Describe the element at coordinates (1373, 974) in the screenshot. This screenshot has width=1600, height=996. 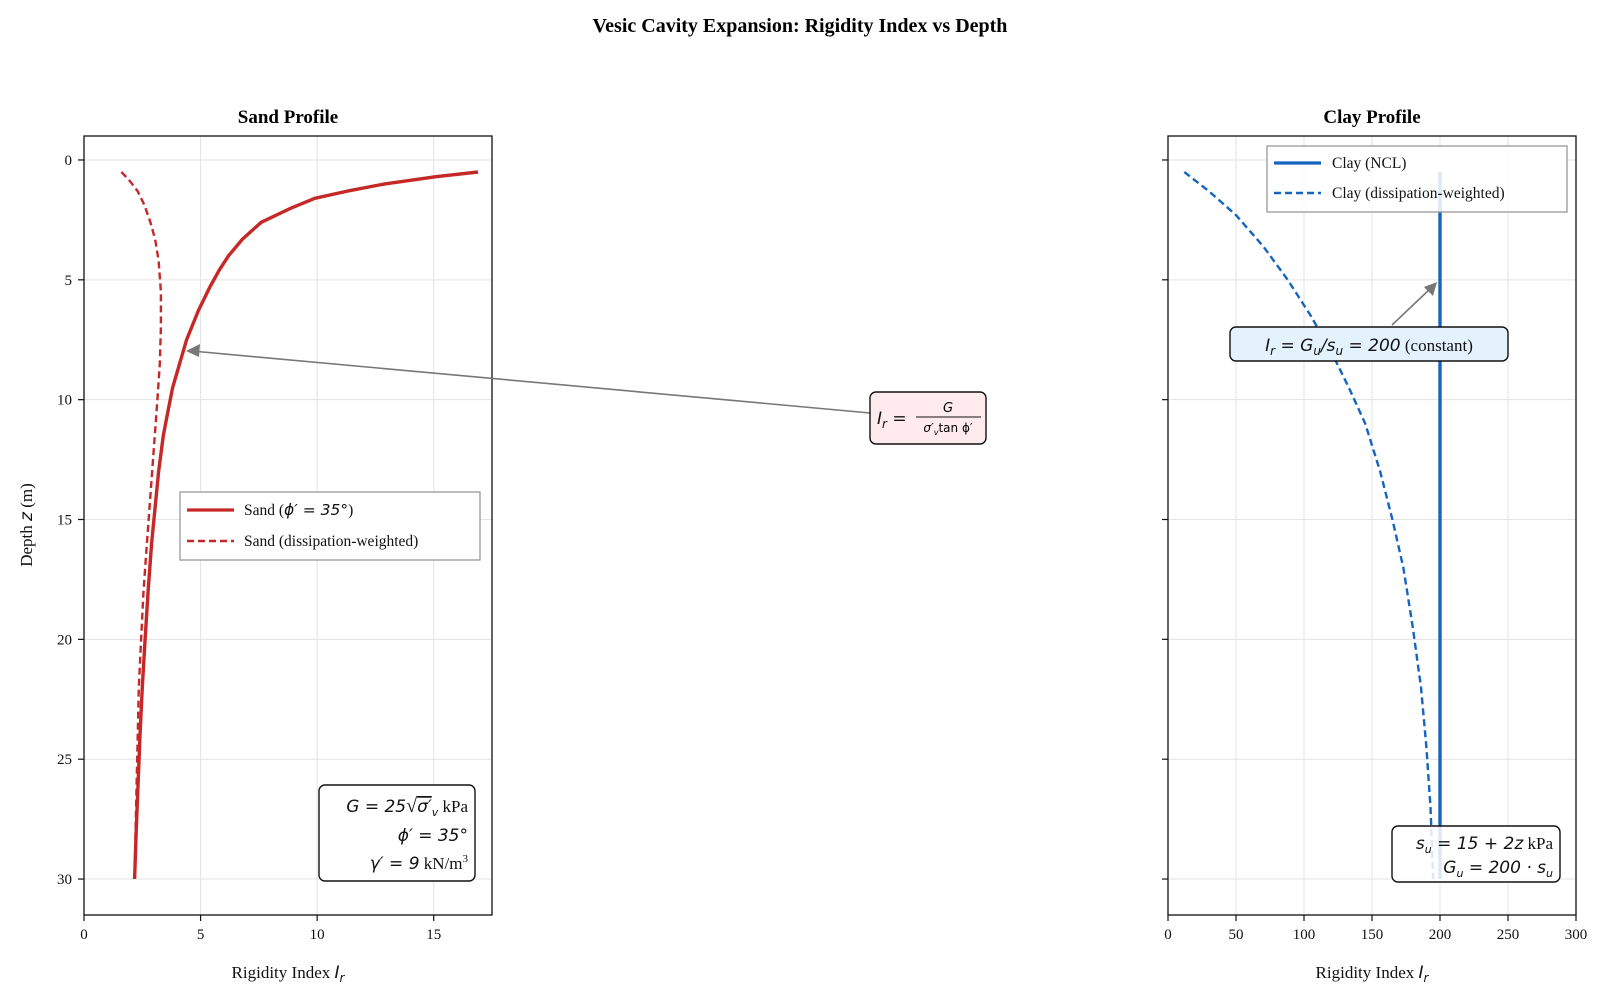
I see `clay-x-axis-label: Rigidity Index Ir` at that location.